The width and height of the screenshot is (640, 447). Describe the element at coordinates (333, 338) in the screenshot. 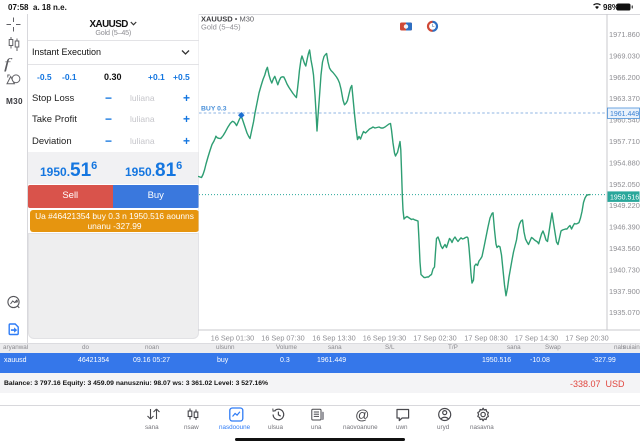

I see `svg-text: 16 Sep 13:30` at that location.